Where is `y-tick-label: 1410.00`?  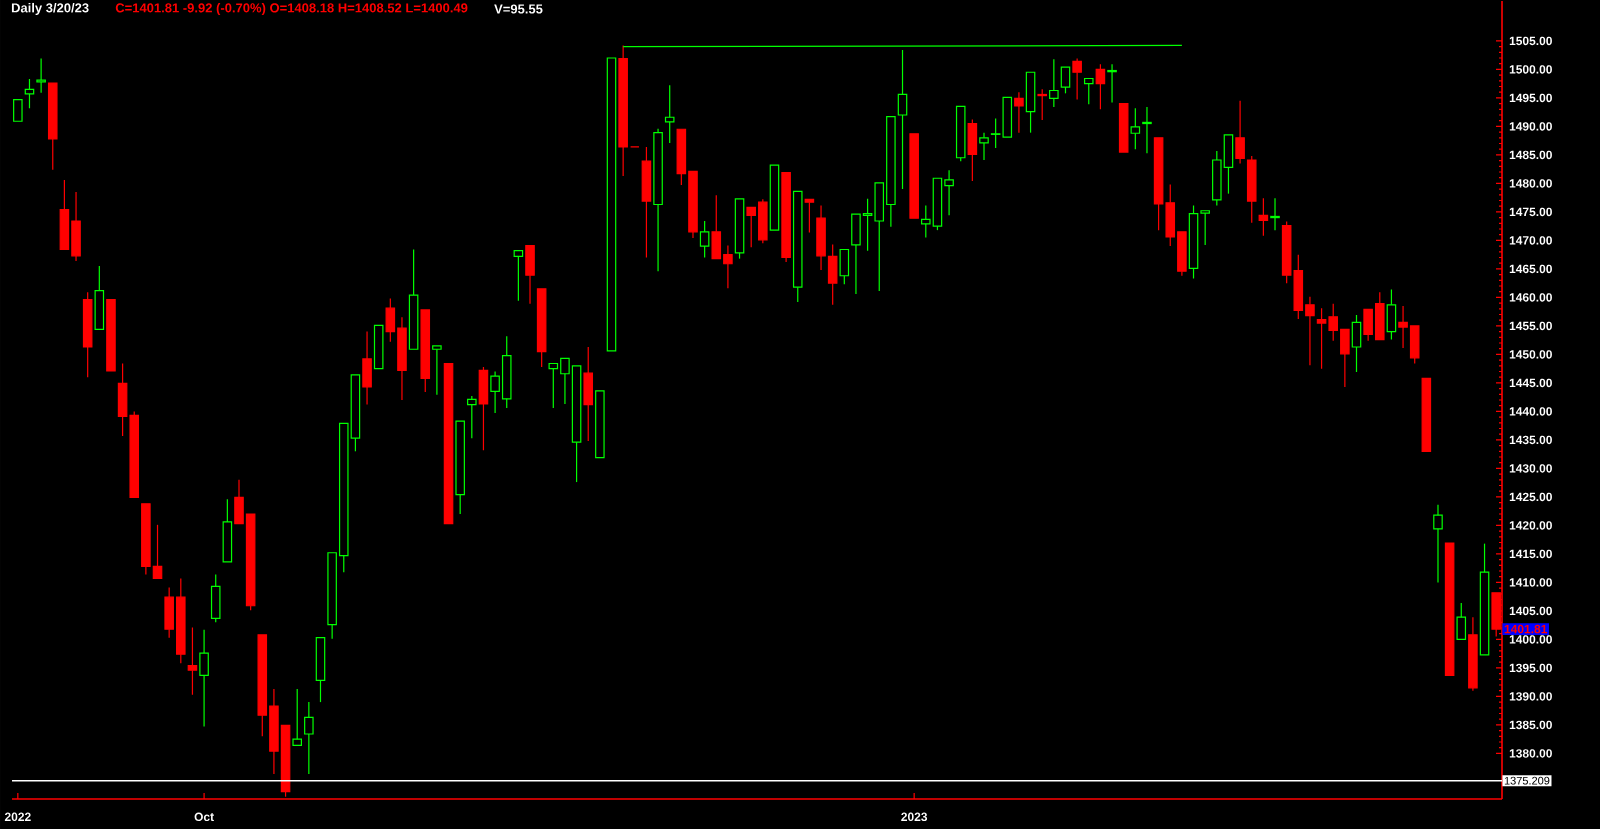 y-tick-label: 1410.00 is located at coordinates (1530, 582).